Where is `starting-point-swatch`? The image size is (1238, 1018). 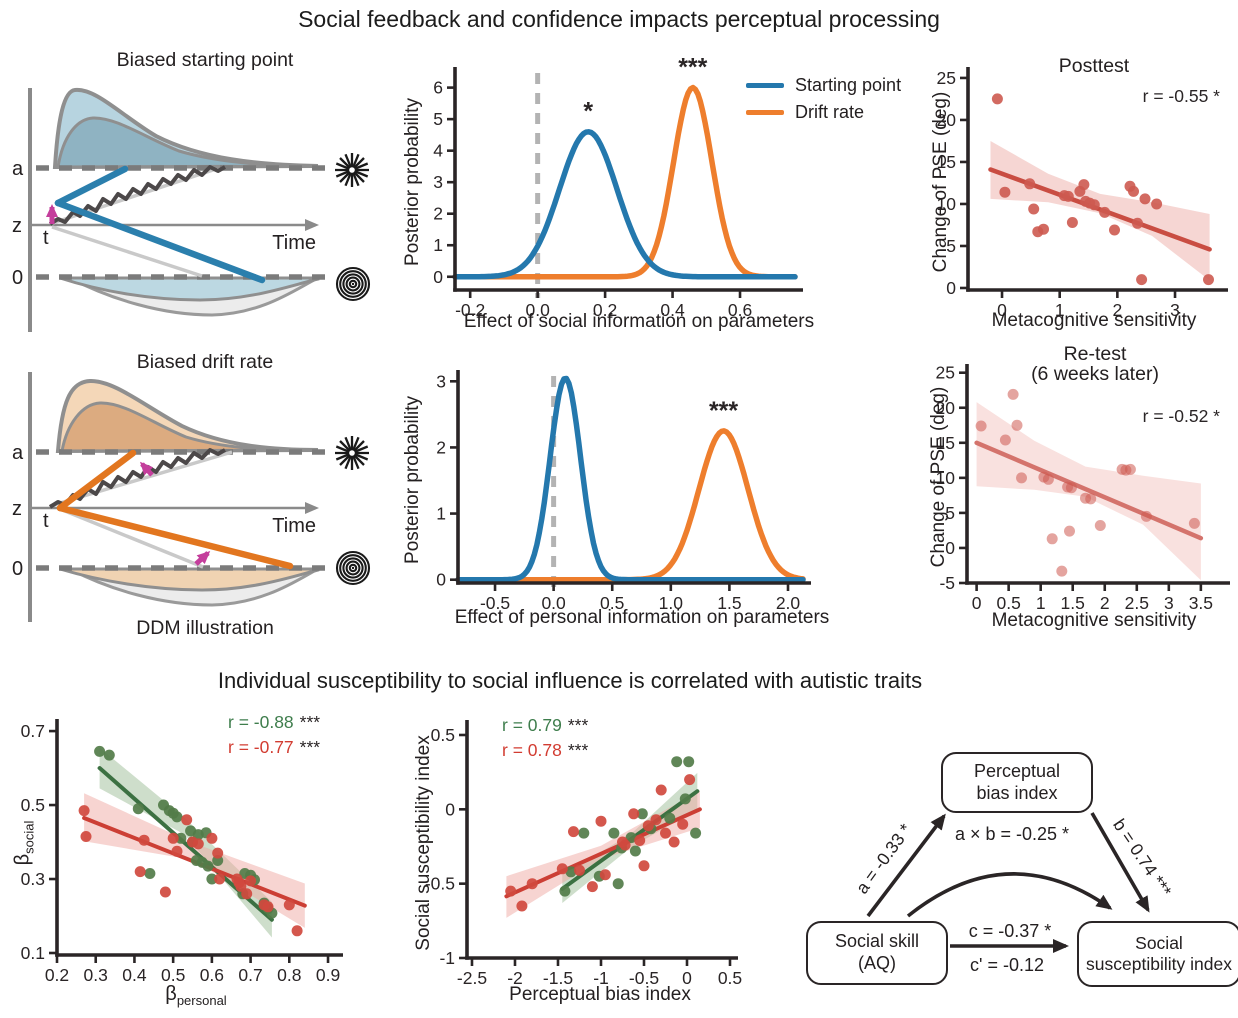
starting-point-swatch is located at coordinates (765, 85).